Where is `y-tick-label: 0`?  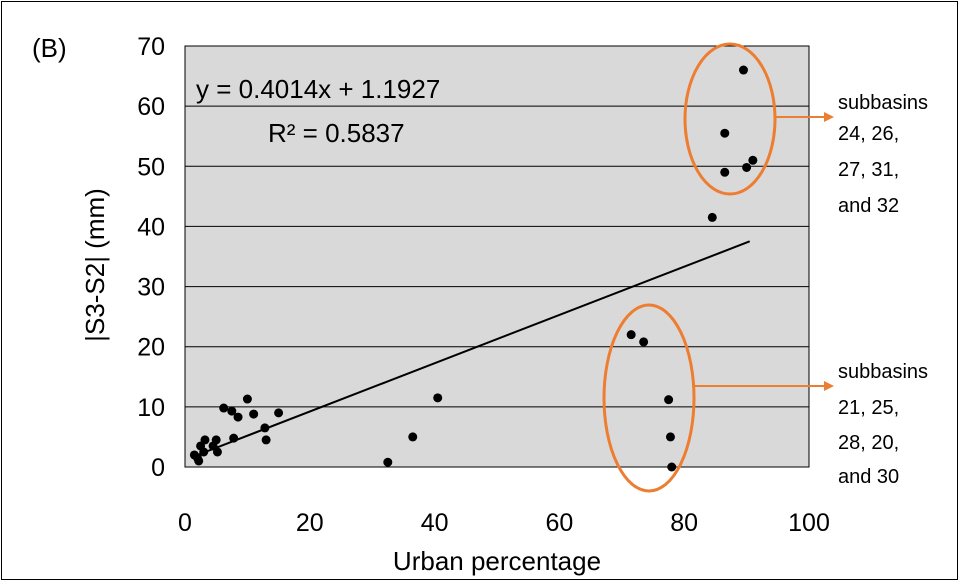 y-tick-label: 0 is located at coordinates (158, 468).